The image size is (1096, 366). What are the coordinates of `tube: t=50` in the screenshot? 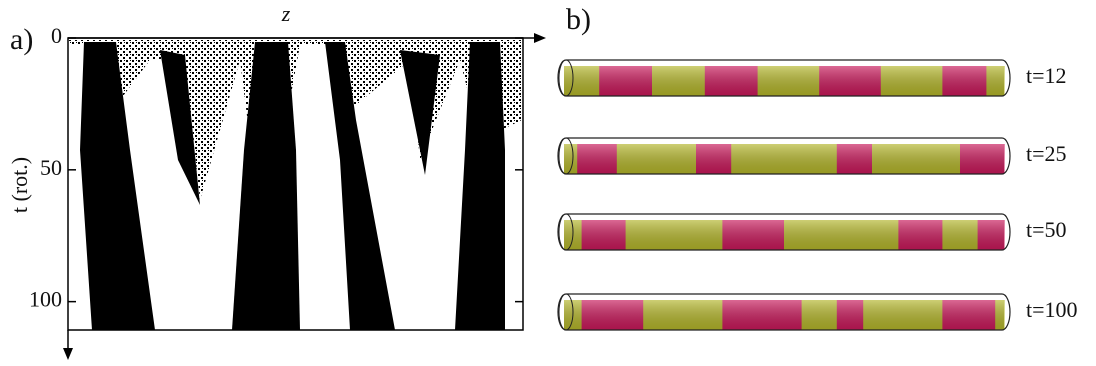 It's located at (812, 232).